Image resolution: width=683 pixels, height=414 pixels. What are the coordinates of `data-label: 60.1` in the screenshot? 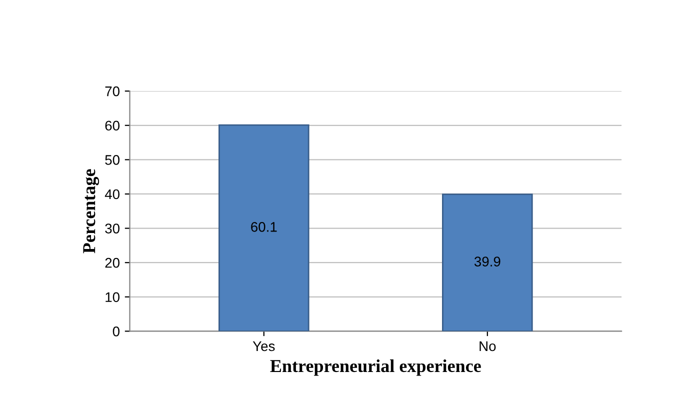 It's located at (264, 227).